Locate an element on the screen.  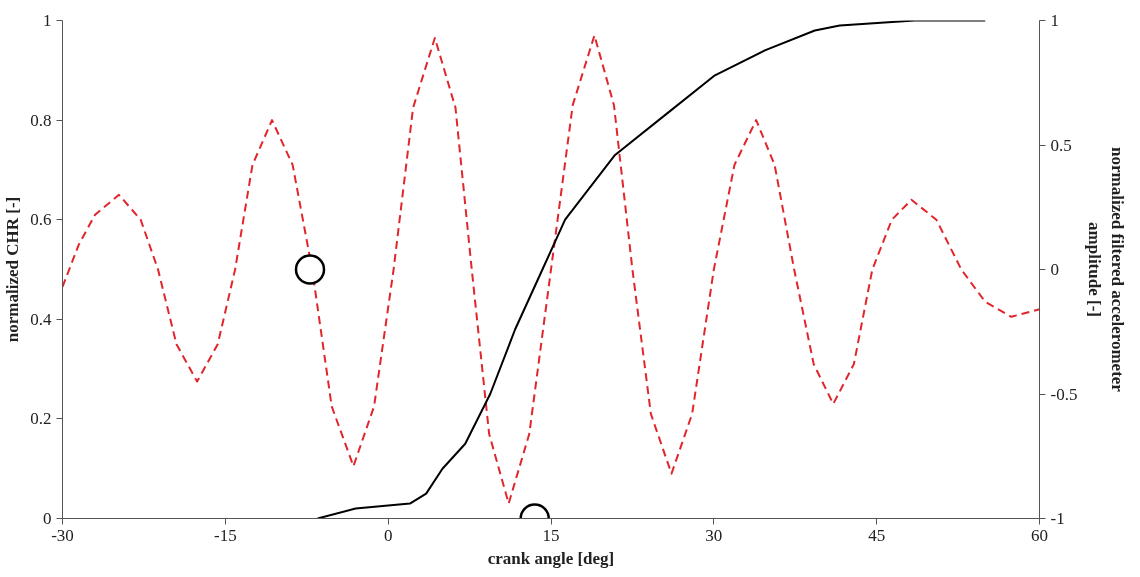
y-tick-label: 0.8 is located at coordinates (41, 120).